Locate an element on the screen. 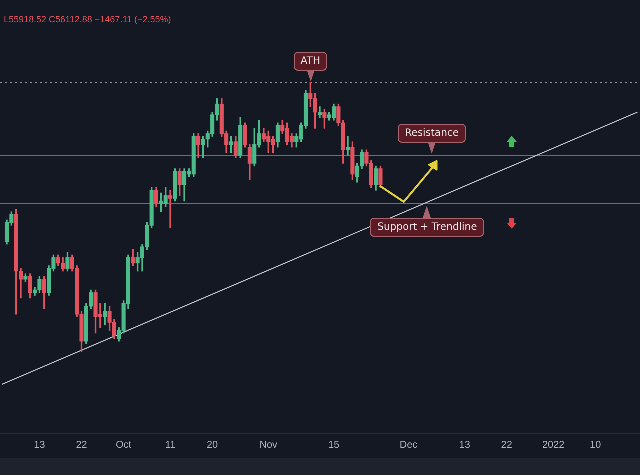  x-tick-label: Dec is located at coordinates (409, 445).